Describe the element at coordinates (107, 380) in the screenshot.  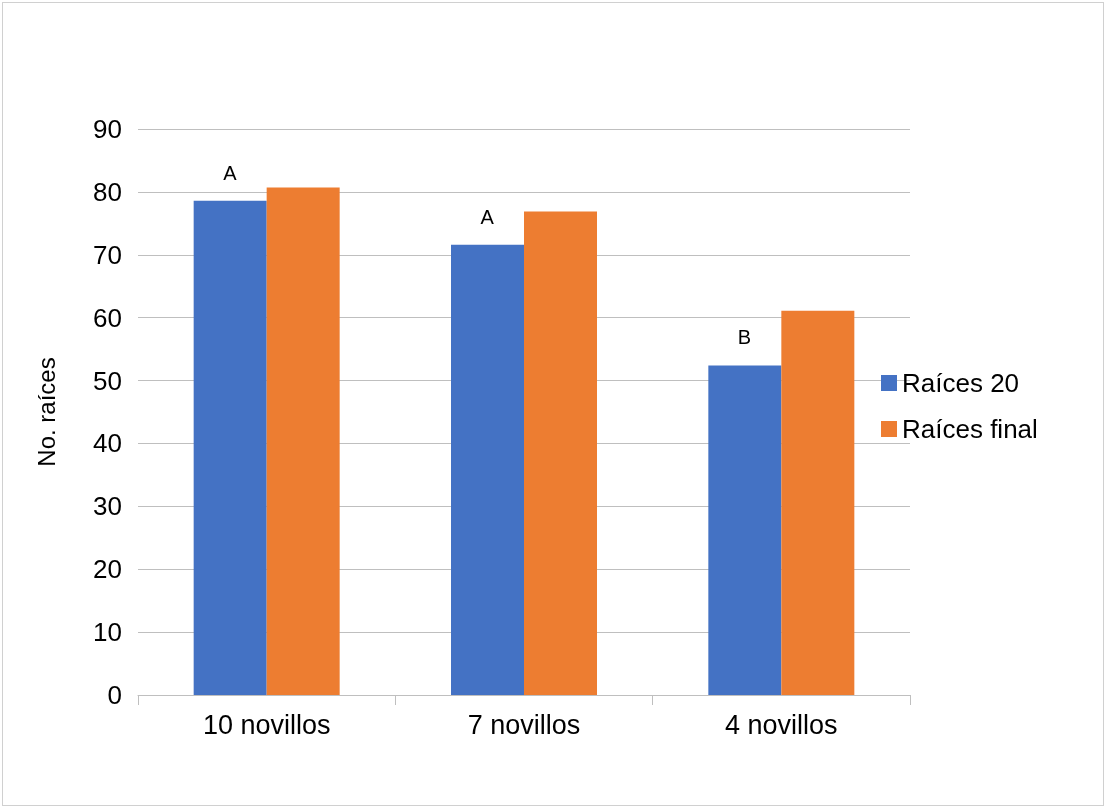
I see `y-tick-label: 50` at that location.